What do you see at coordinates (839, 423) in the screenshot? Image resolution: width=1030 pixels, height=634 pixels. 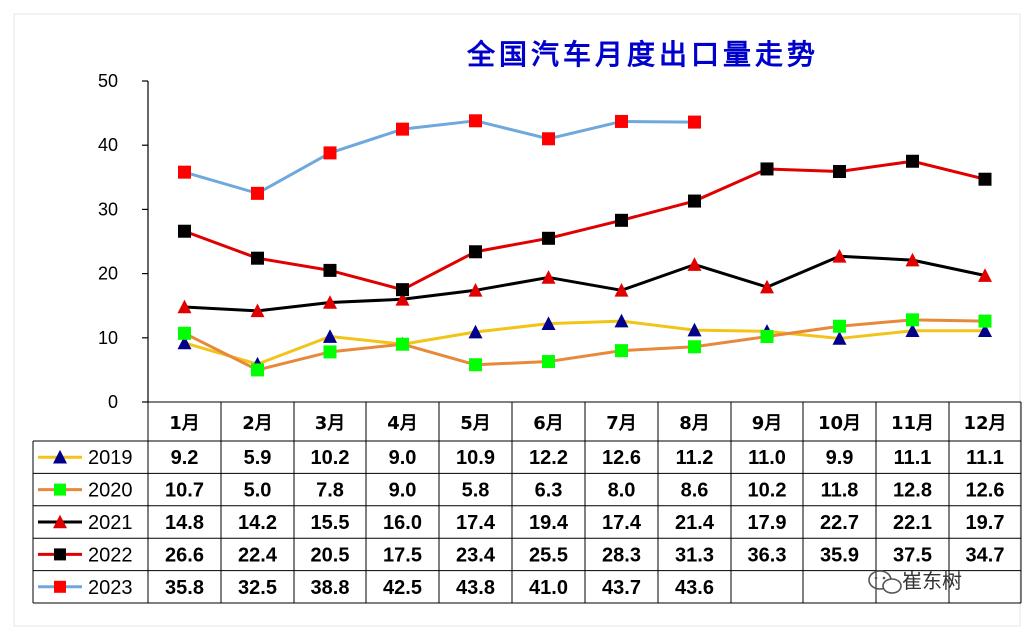 I see `x-tick-label: 10月` at bounding box center [839, 423].